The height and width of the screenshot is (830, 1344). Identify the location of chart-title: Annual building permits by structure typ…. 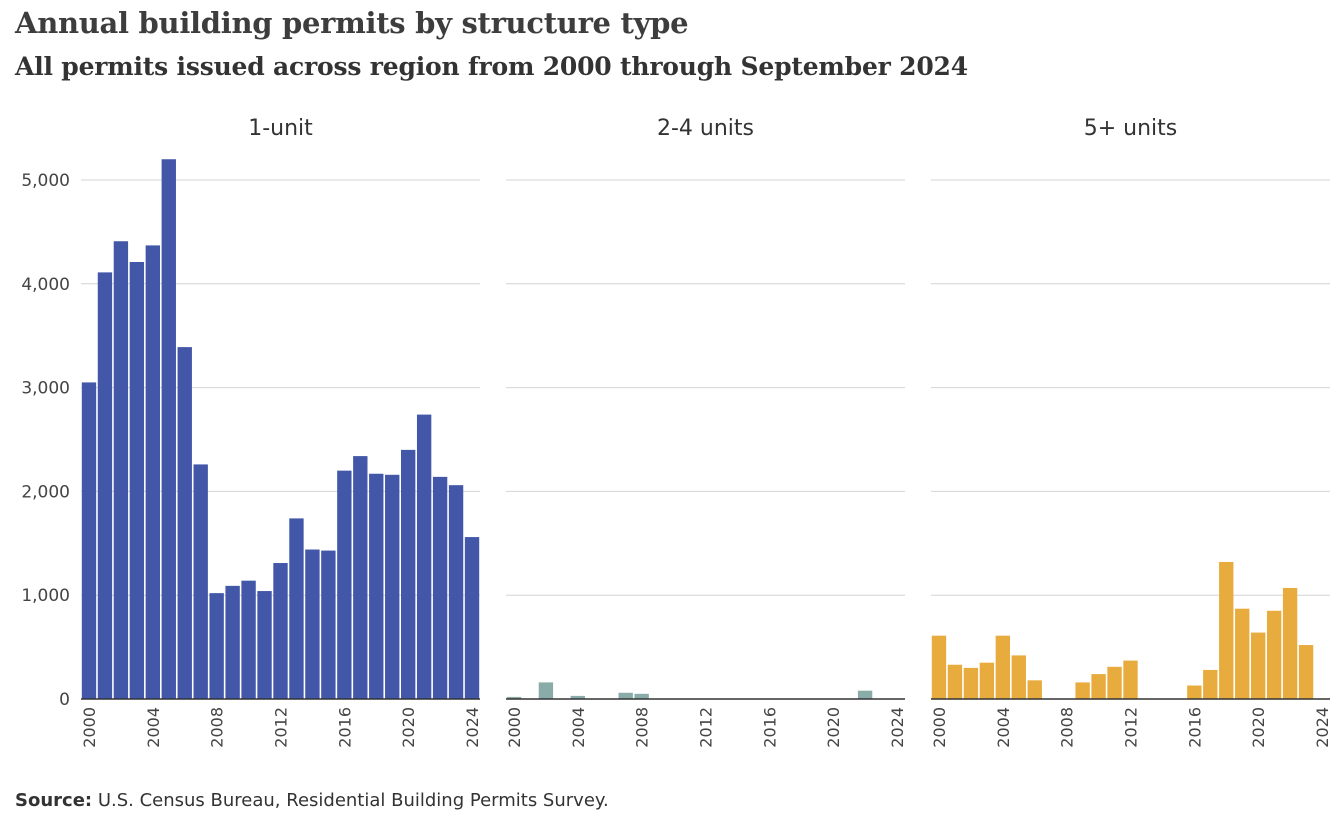
(352, 23).